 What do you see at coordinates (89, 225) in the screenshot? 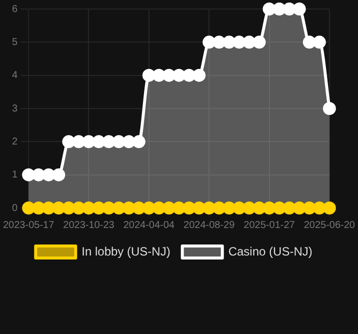
I see `x-tick-label: 2023-10-23` at bounding box center [89, 225].